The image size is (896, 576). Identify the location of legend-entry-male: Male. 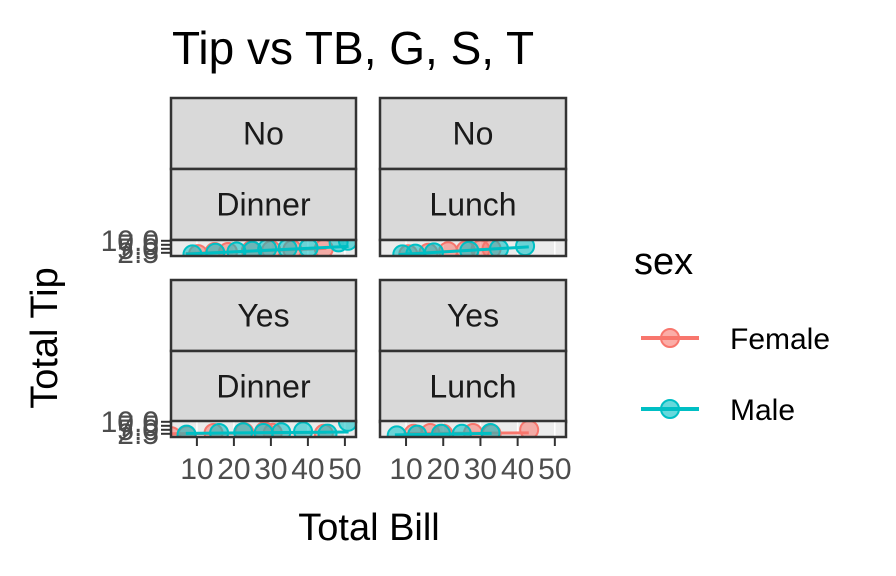
(718, 410).